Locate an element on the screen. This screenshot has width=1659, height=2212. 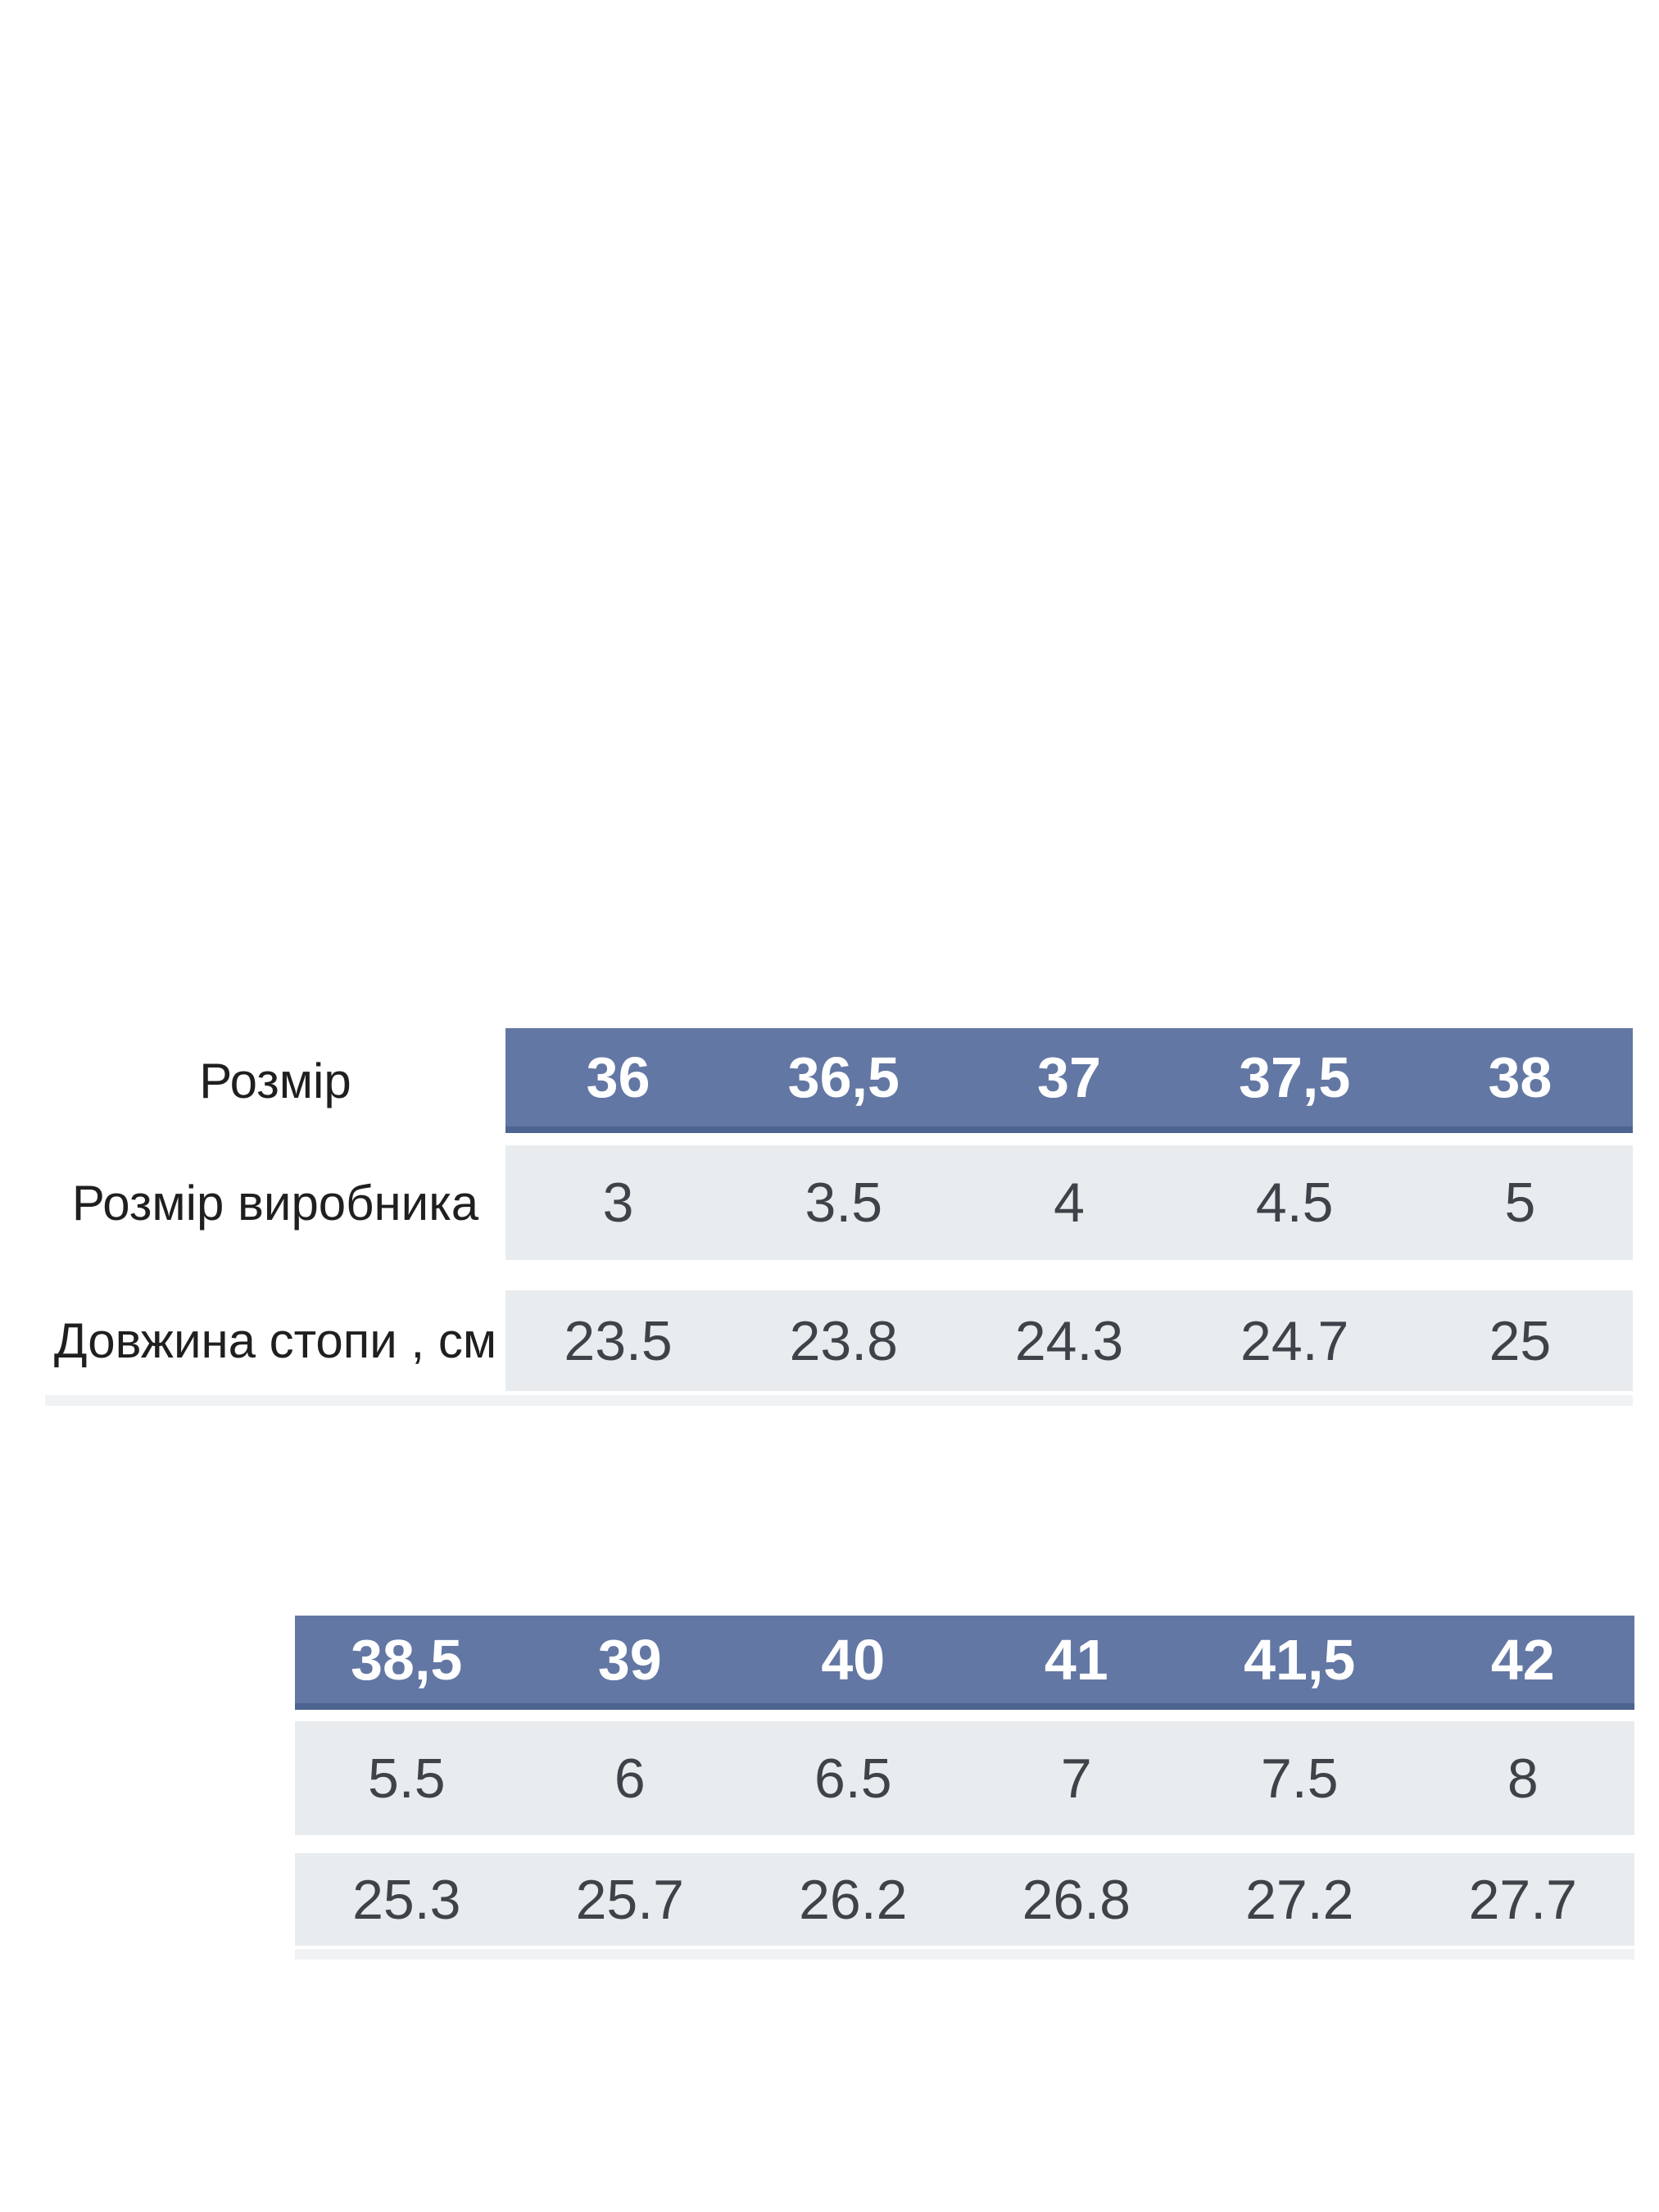
size-value-text: 25.3 is located at coordinates (406, 1899).